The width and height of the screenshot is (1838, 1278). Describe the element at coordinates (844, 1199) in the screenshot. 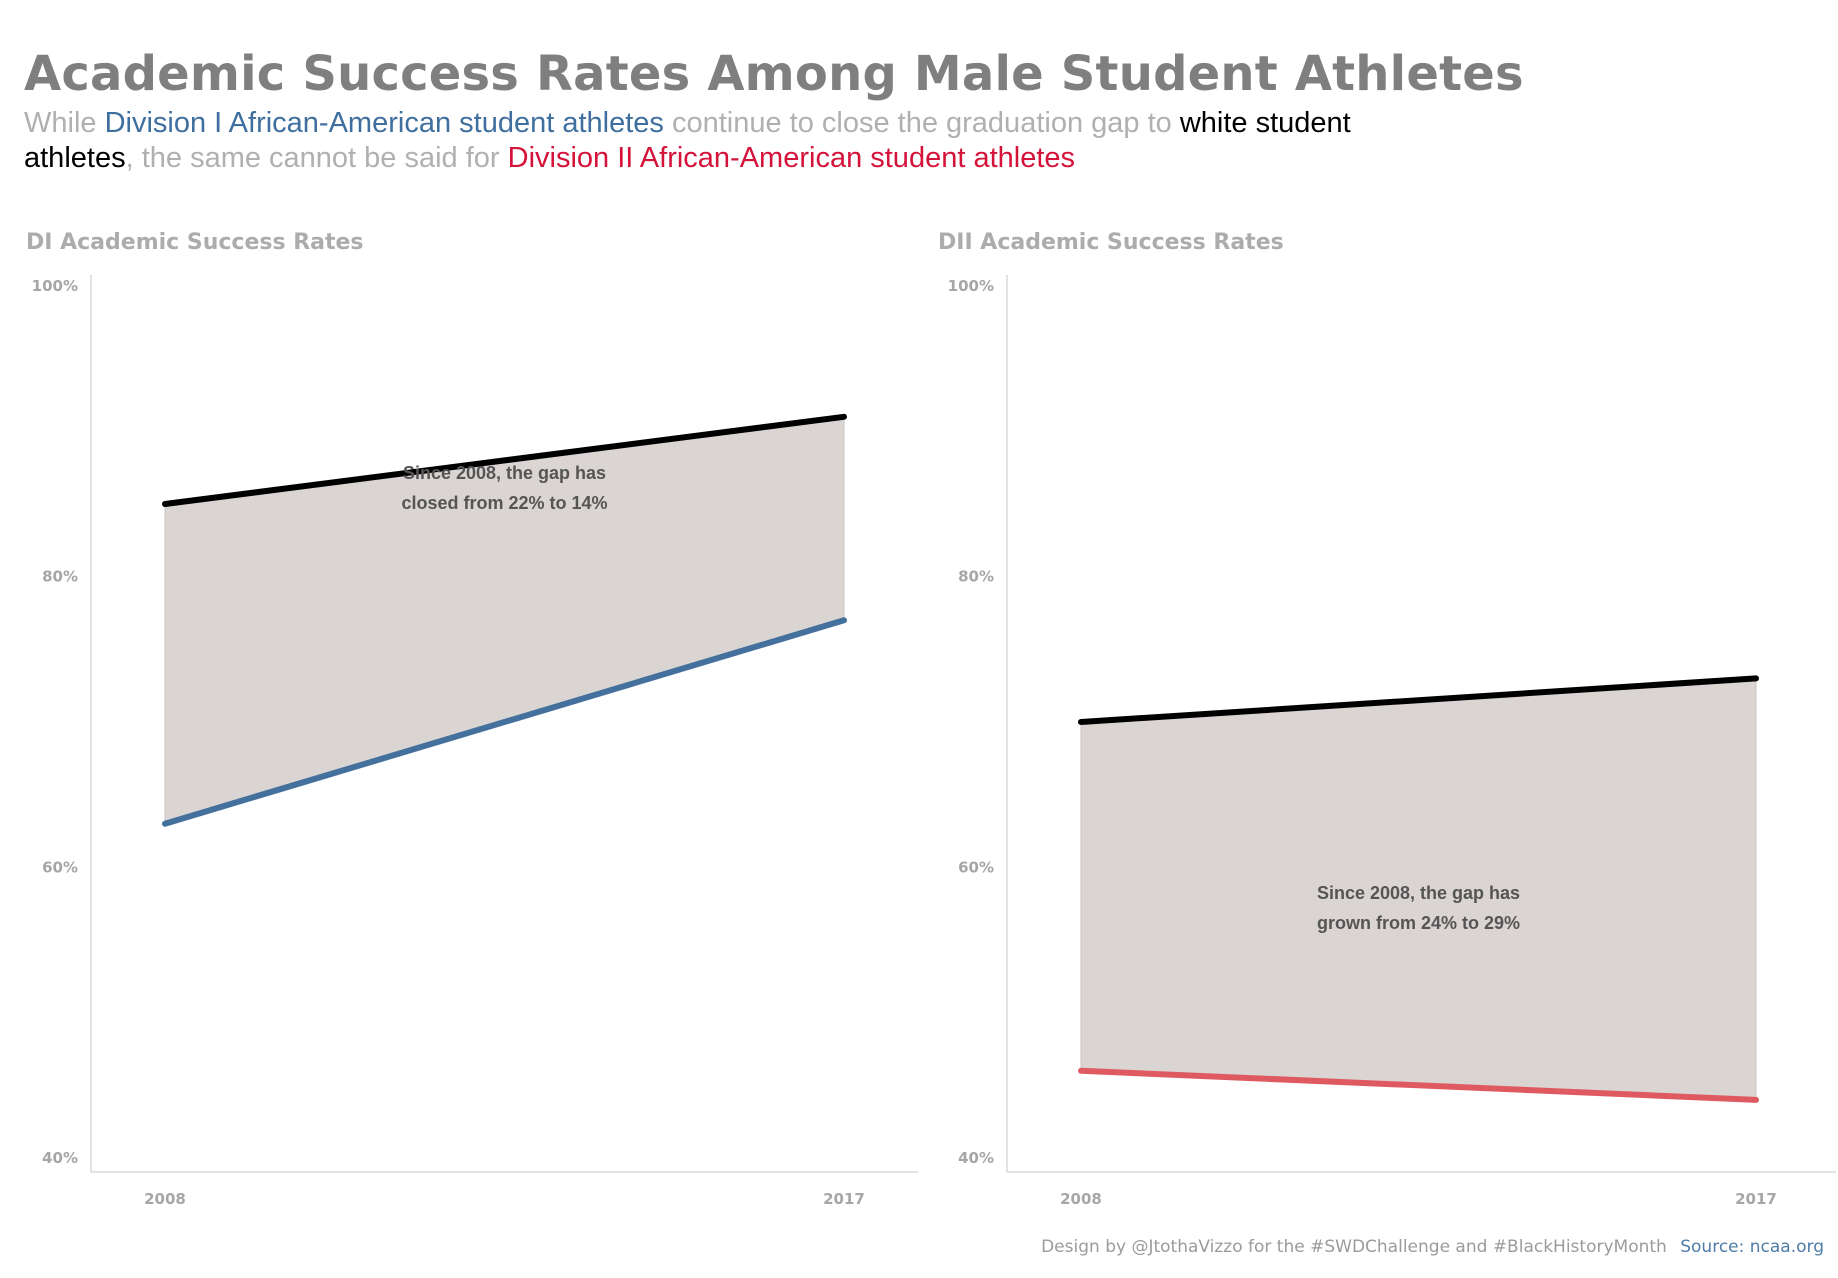

I see `di-x-tick-label: 2017` at that location.